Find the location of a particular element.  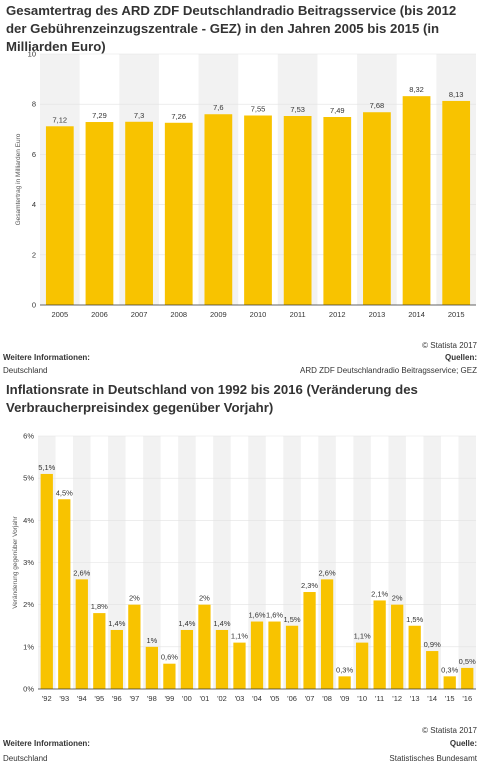

chart2-x-tick-label: '10 is located at coordinates (362, 698).